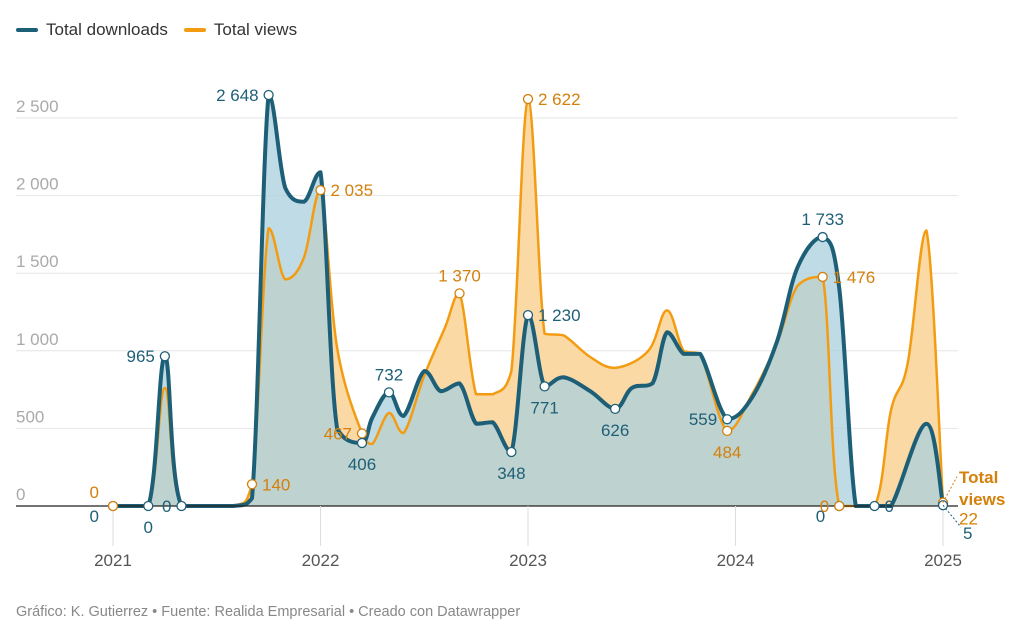 The image size is (1024, 639). What do you see at coordinates (967, 533) in the screenshot?
I see `data-label: 5` at bounding box center [967, 533].